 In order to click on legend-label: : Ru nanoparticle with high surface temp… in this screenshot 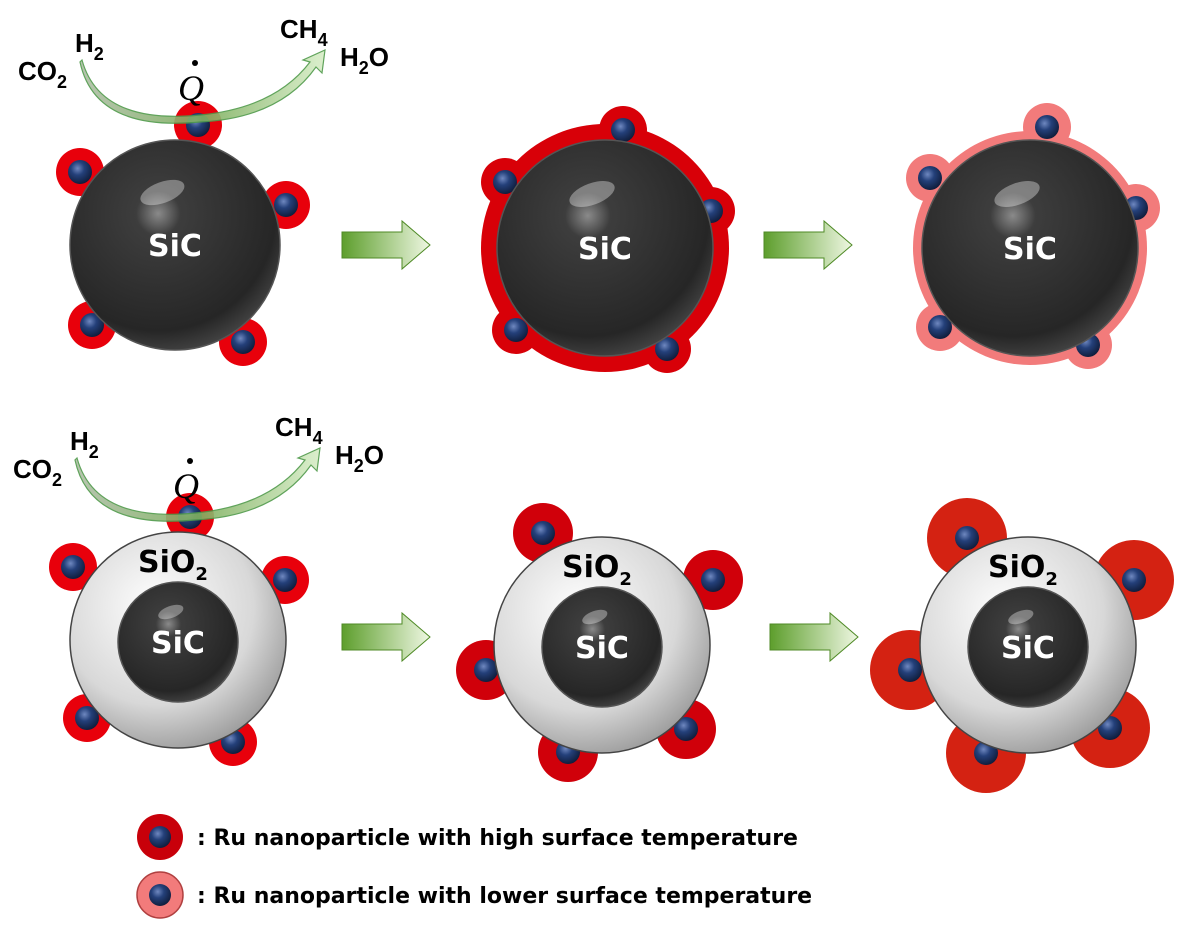, I will do `click(497, 838)`.